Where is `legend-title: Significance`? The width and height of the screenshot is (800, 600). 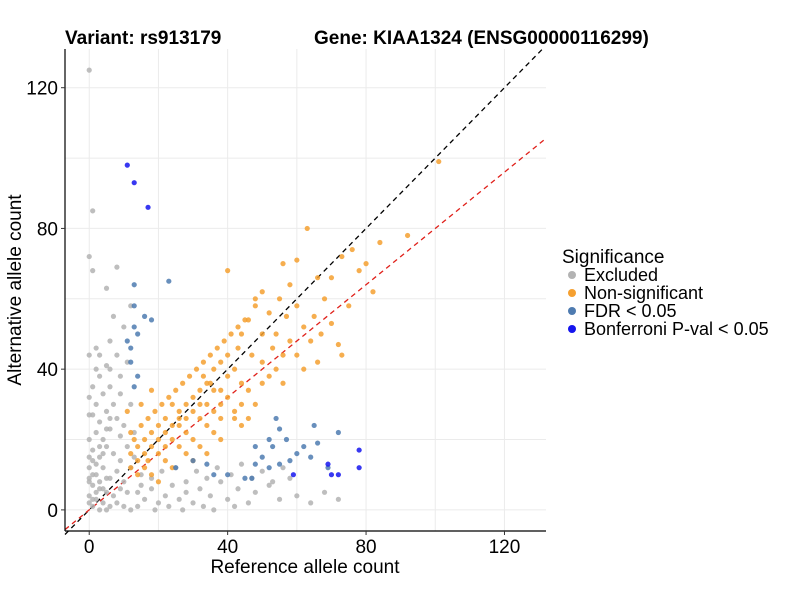 legend-title: Significance is located at coordinates (613, 257).